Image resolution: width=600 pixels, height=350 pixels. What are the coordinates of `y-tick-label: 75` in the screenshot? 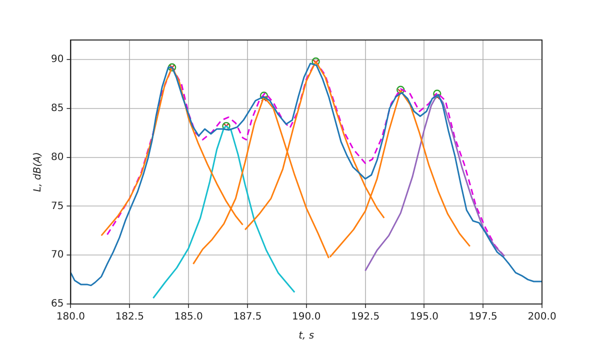 It's located at (57, 206).